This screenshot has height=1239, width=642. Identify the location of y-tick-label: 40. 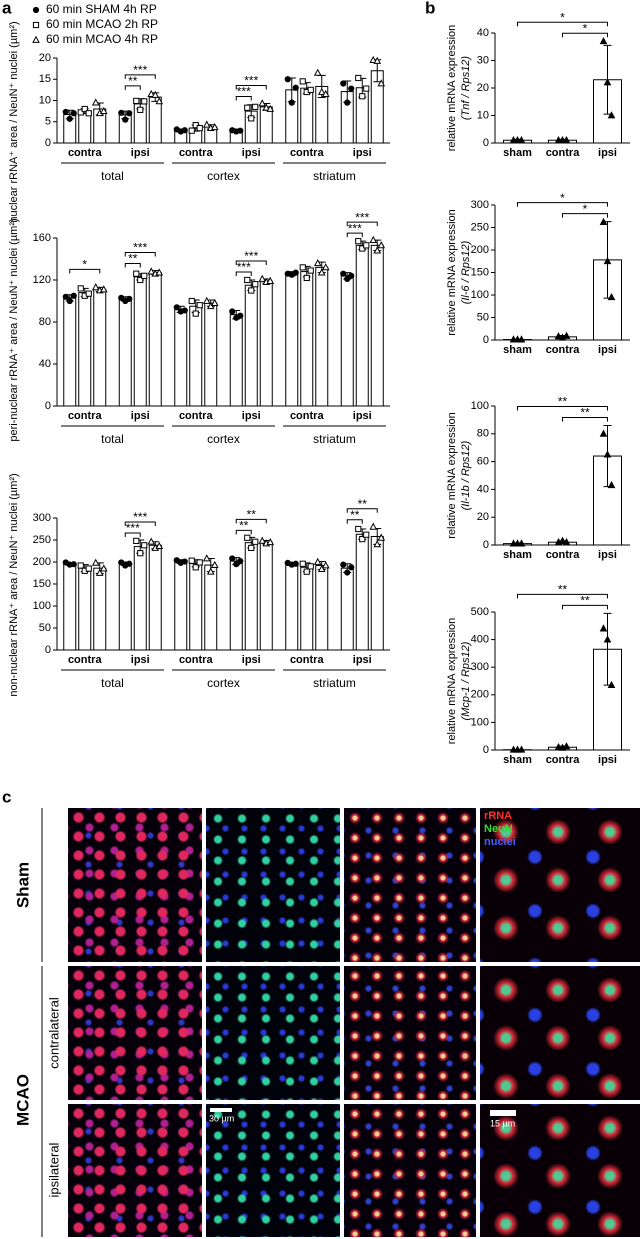
(483, 489).